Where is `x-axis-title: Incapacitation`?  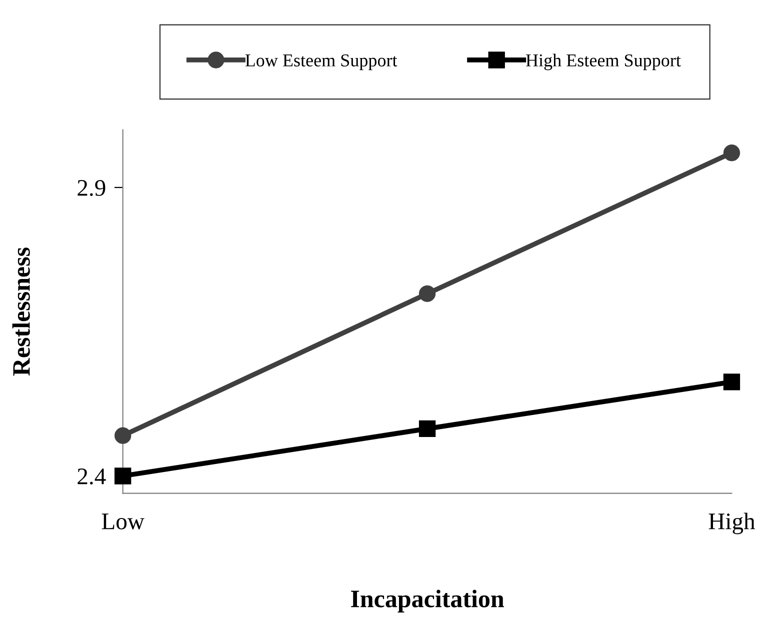
x-axis-title: Incapacitation is located at coordinates (427, 601).